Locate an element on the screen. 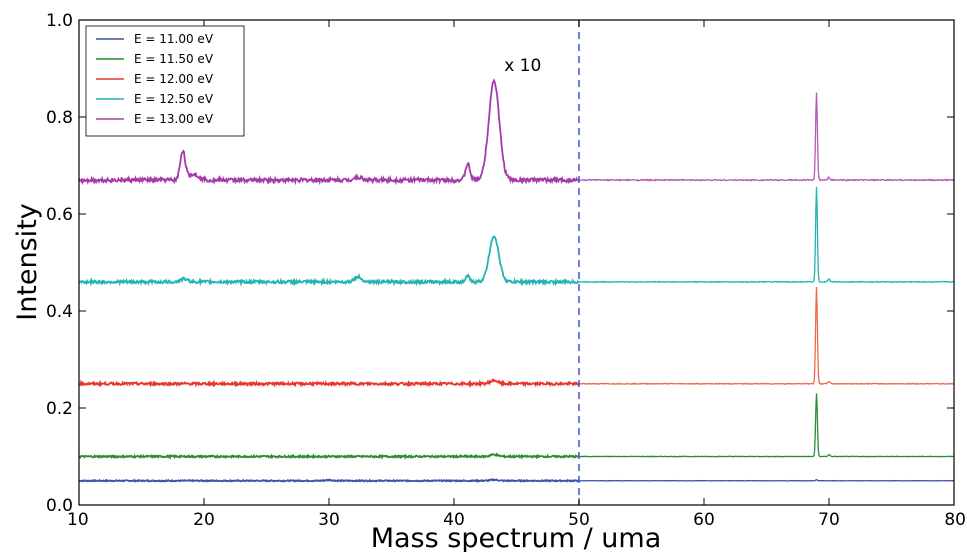  series-line-3-high-mass is located at coordinates (766, 336).